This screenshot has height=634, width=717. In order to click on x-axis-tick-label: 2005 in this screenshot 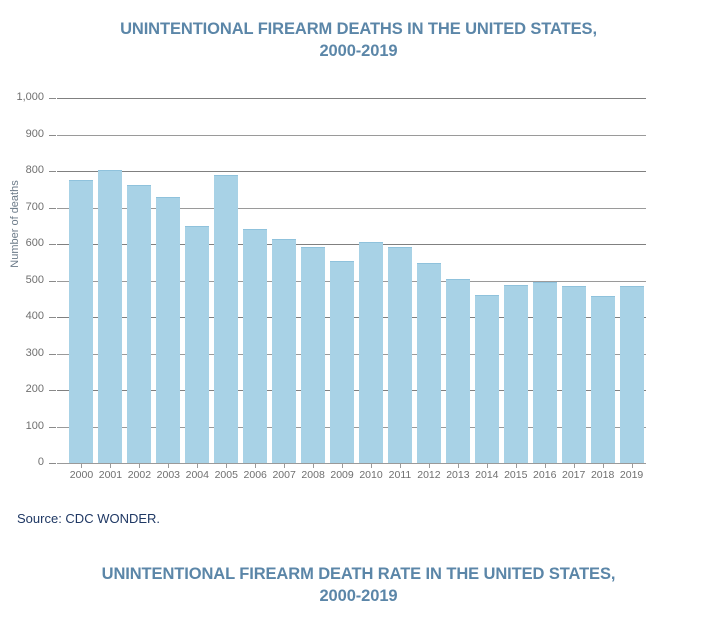, I will do `click(226, 475)`.